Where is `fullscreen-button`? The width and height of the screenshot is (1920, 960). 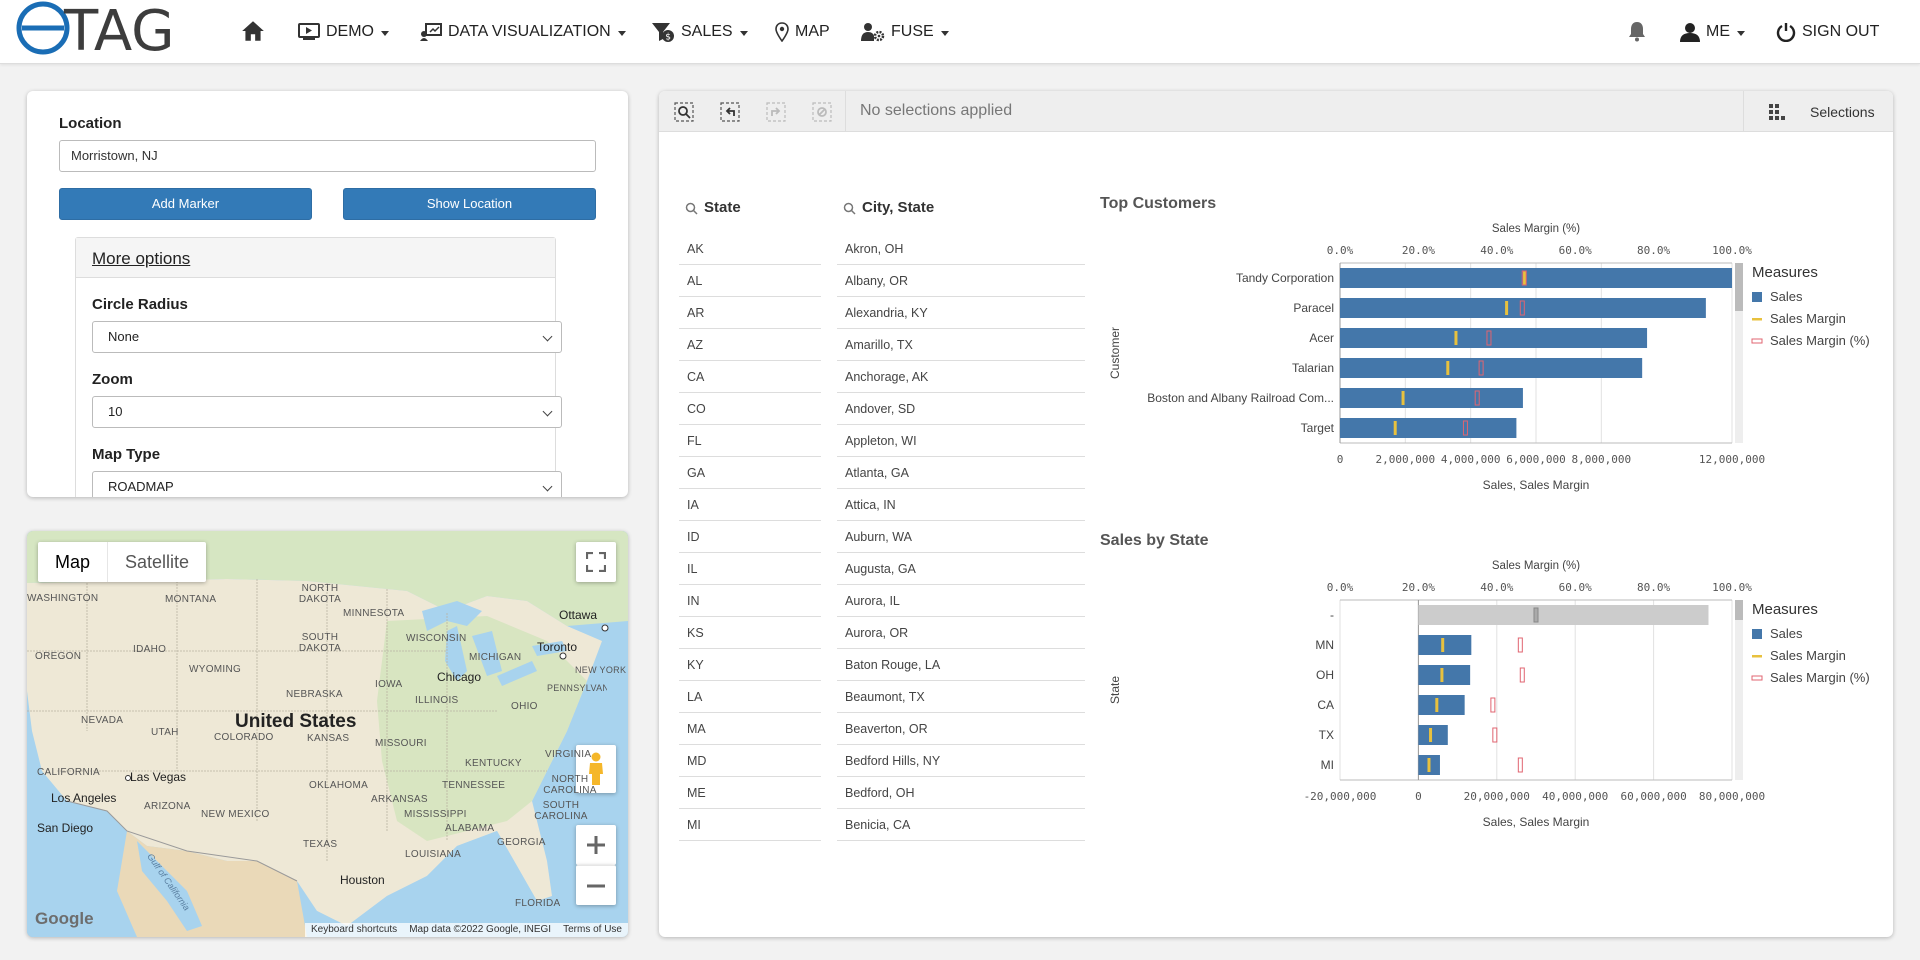
fullscreen-button is located at coordinates (596, 562).